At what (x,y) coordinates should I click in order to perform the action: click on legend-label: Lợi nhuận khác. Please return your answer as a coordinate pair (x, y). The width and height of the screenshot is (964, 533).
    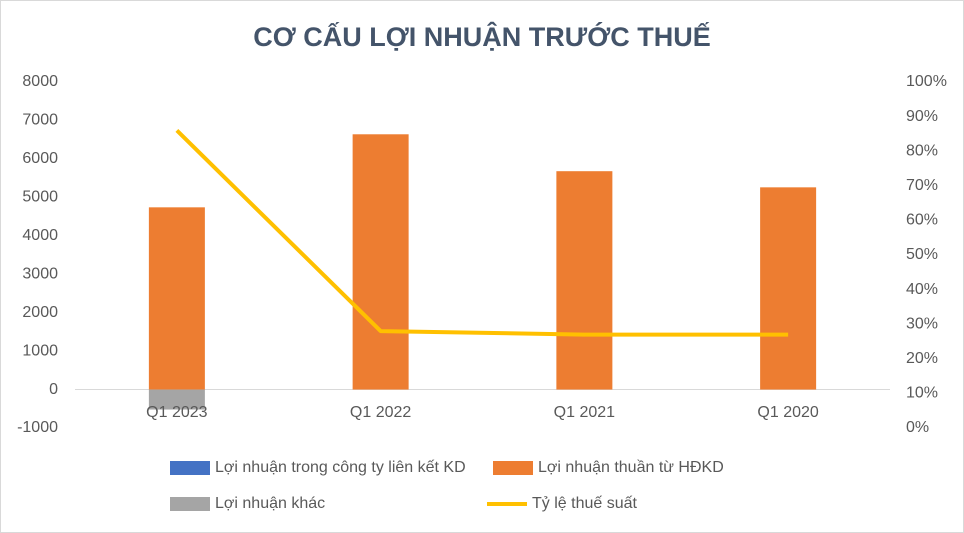
    Looking at the image, I should click on (270, 503).